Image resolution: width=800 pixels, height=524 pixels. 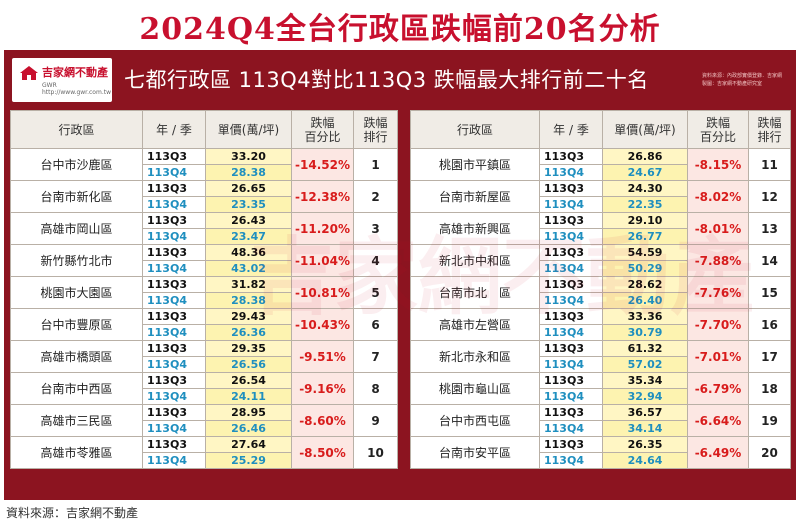 I want to click on table-row: 113Q4 50.29, so click(x=601, y=268).